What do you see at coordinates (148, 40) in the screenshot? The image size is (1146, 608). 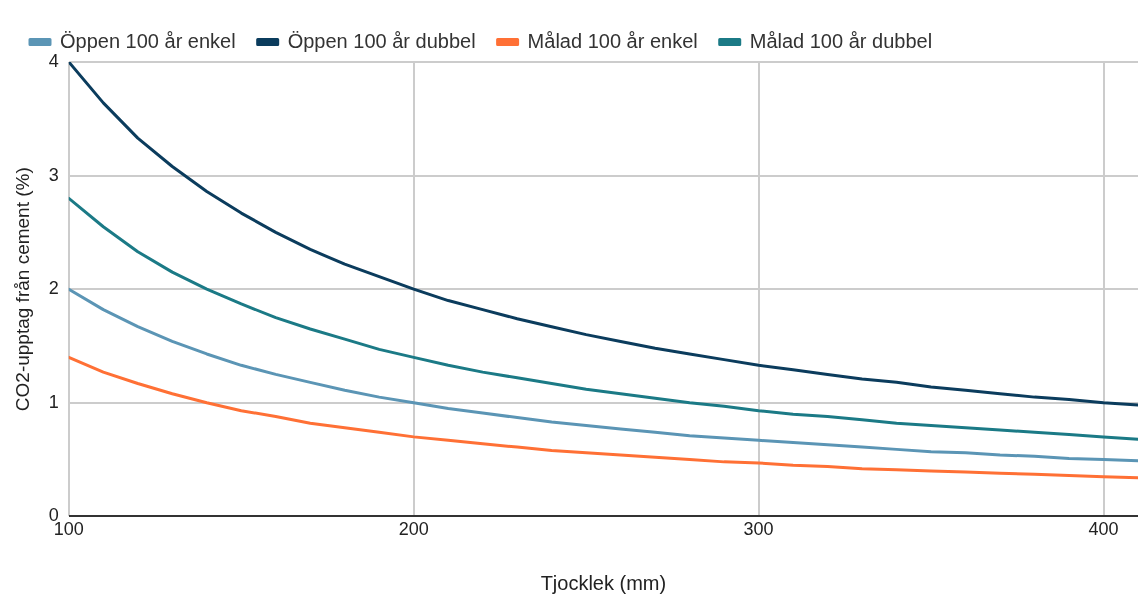 I see `legend-label: Öppen 100 år enkel` at bounding box center [148, 40].